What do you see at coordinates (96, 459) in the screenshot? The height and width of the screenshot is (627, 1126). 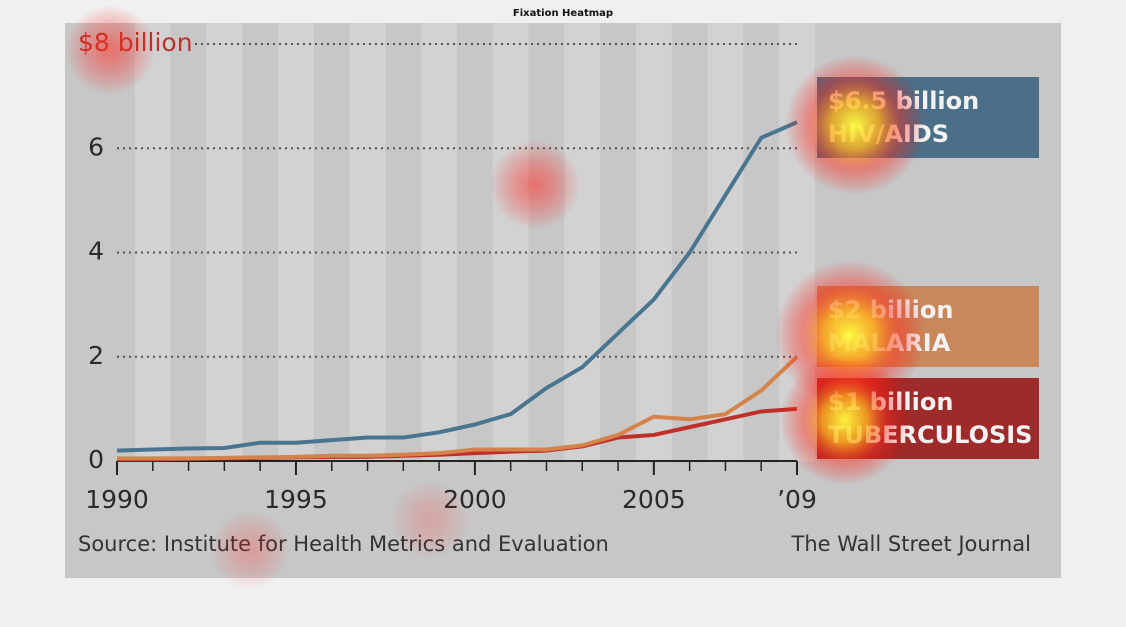 I see `y-tick-label: 0` at bounding box center [96, 459].